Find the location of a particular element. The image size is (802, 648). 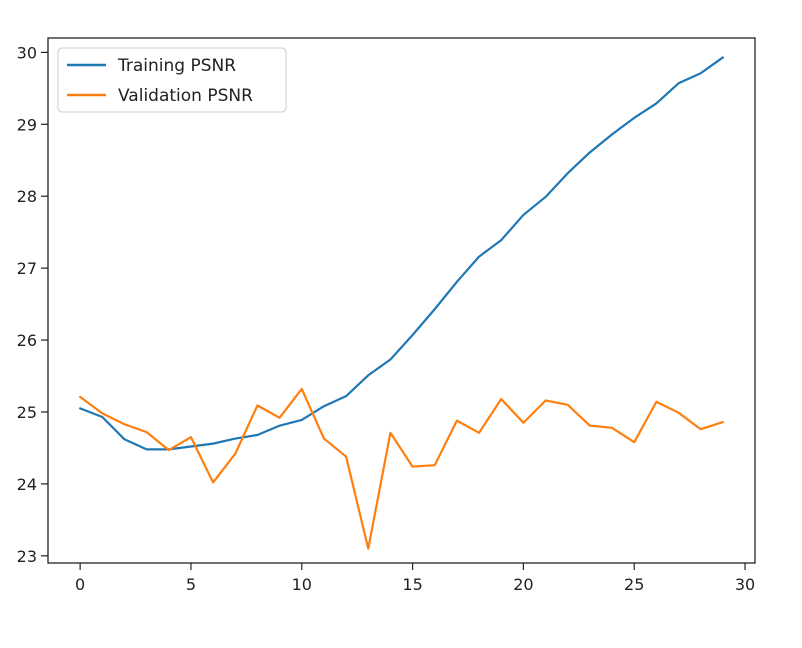

legend: Training PSNR Validation PSNR is located at coordinates (172, 80).